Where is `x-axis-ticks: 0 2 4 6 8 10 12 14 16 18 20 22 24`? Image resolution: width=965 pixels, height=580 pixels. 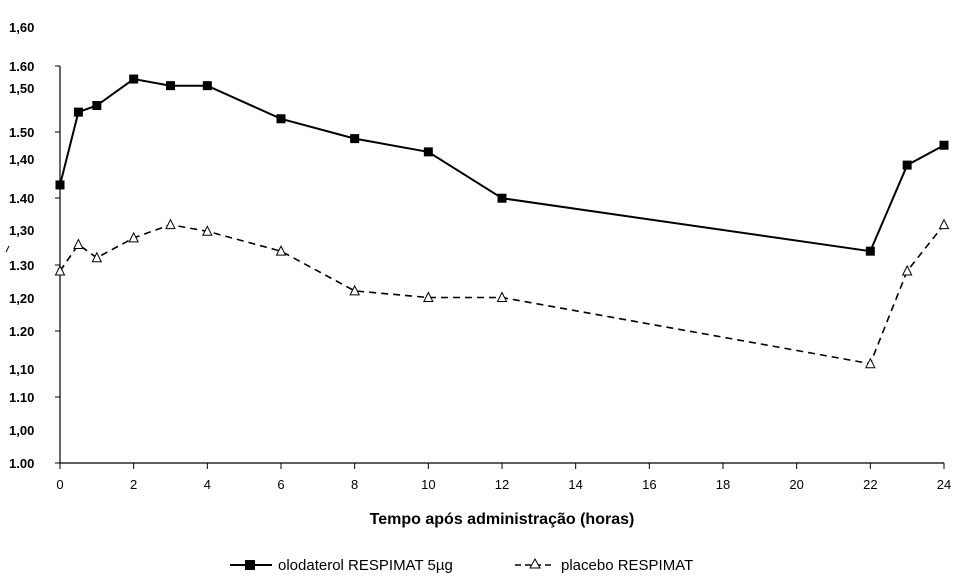 x-axis-ticks: 0 2 4 6 8 10 12 14 16 18 20 22 24 is located at coordinates (503, 477).